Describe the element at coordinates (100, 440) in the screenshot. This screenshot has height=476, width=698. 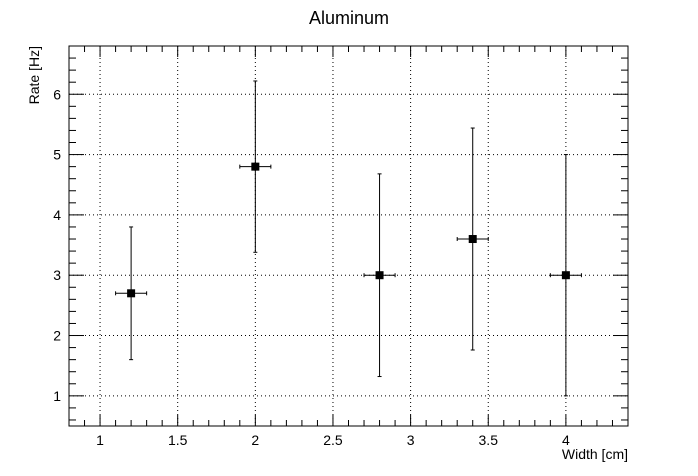
I see `x-tick-label: 1` at that location.